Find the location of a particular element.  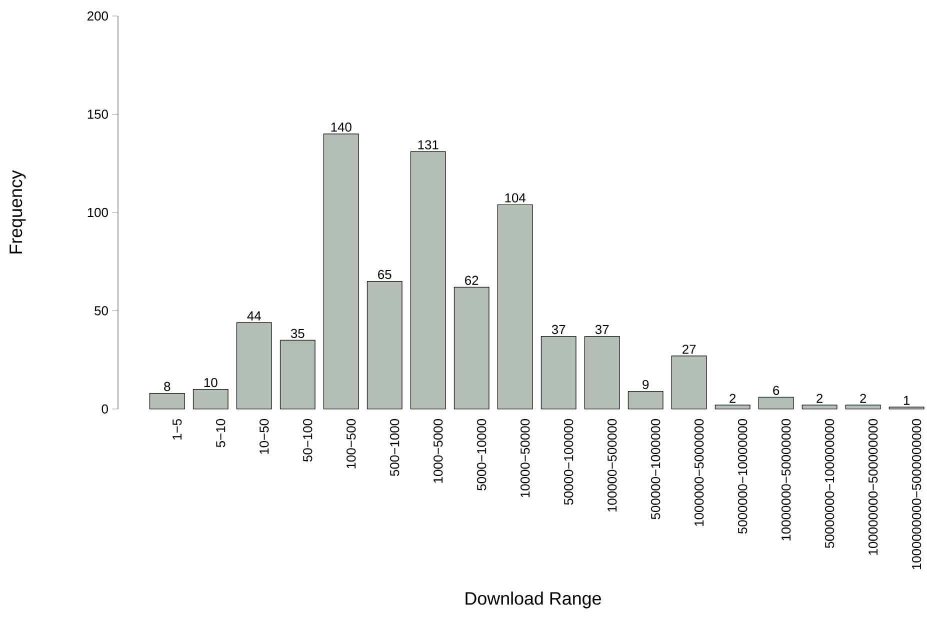

data-label: 9 is located at coordinates (645, 385).